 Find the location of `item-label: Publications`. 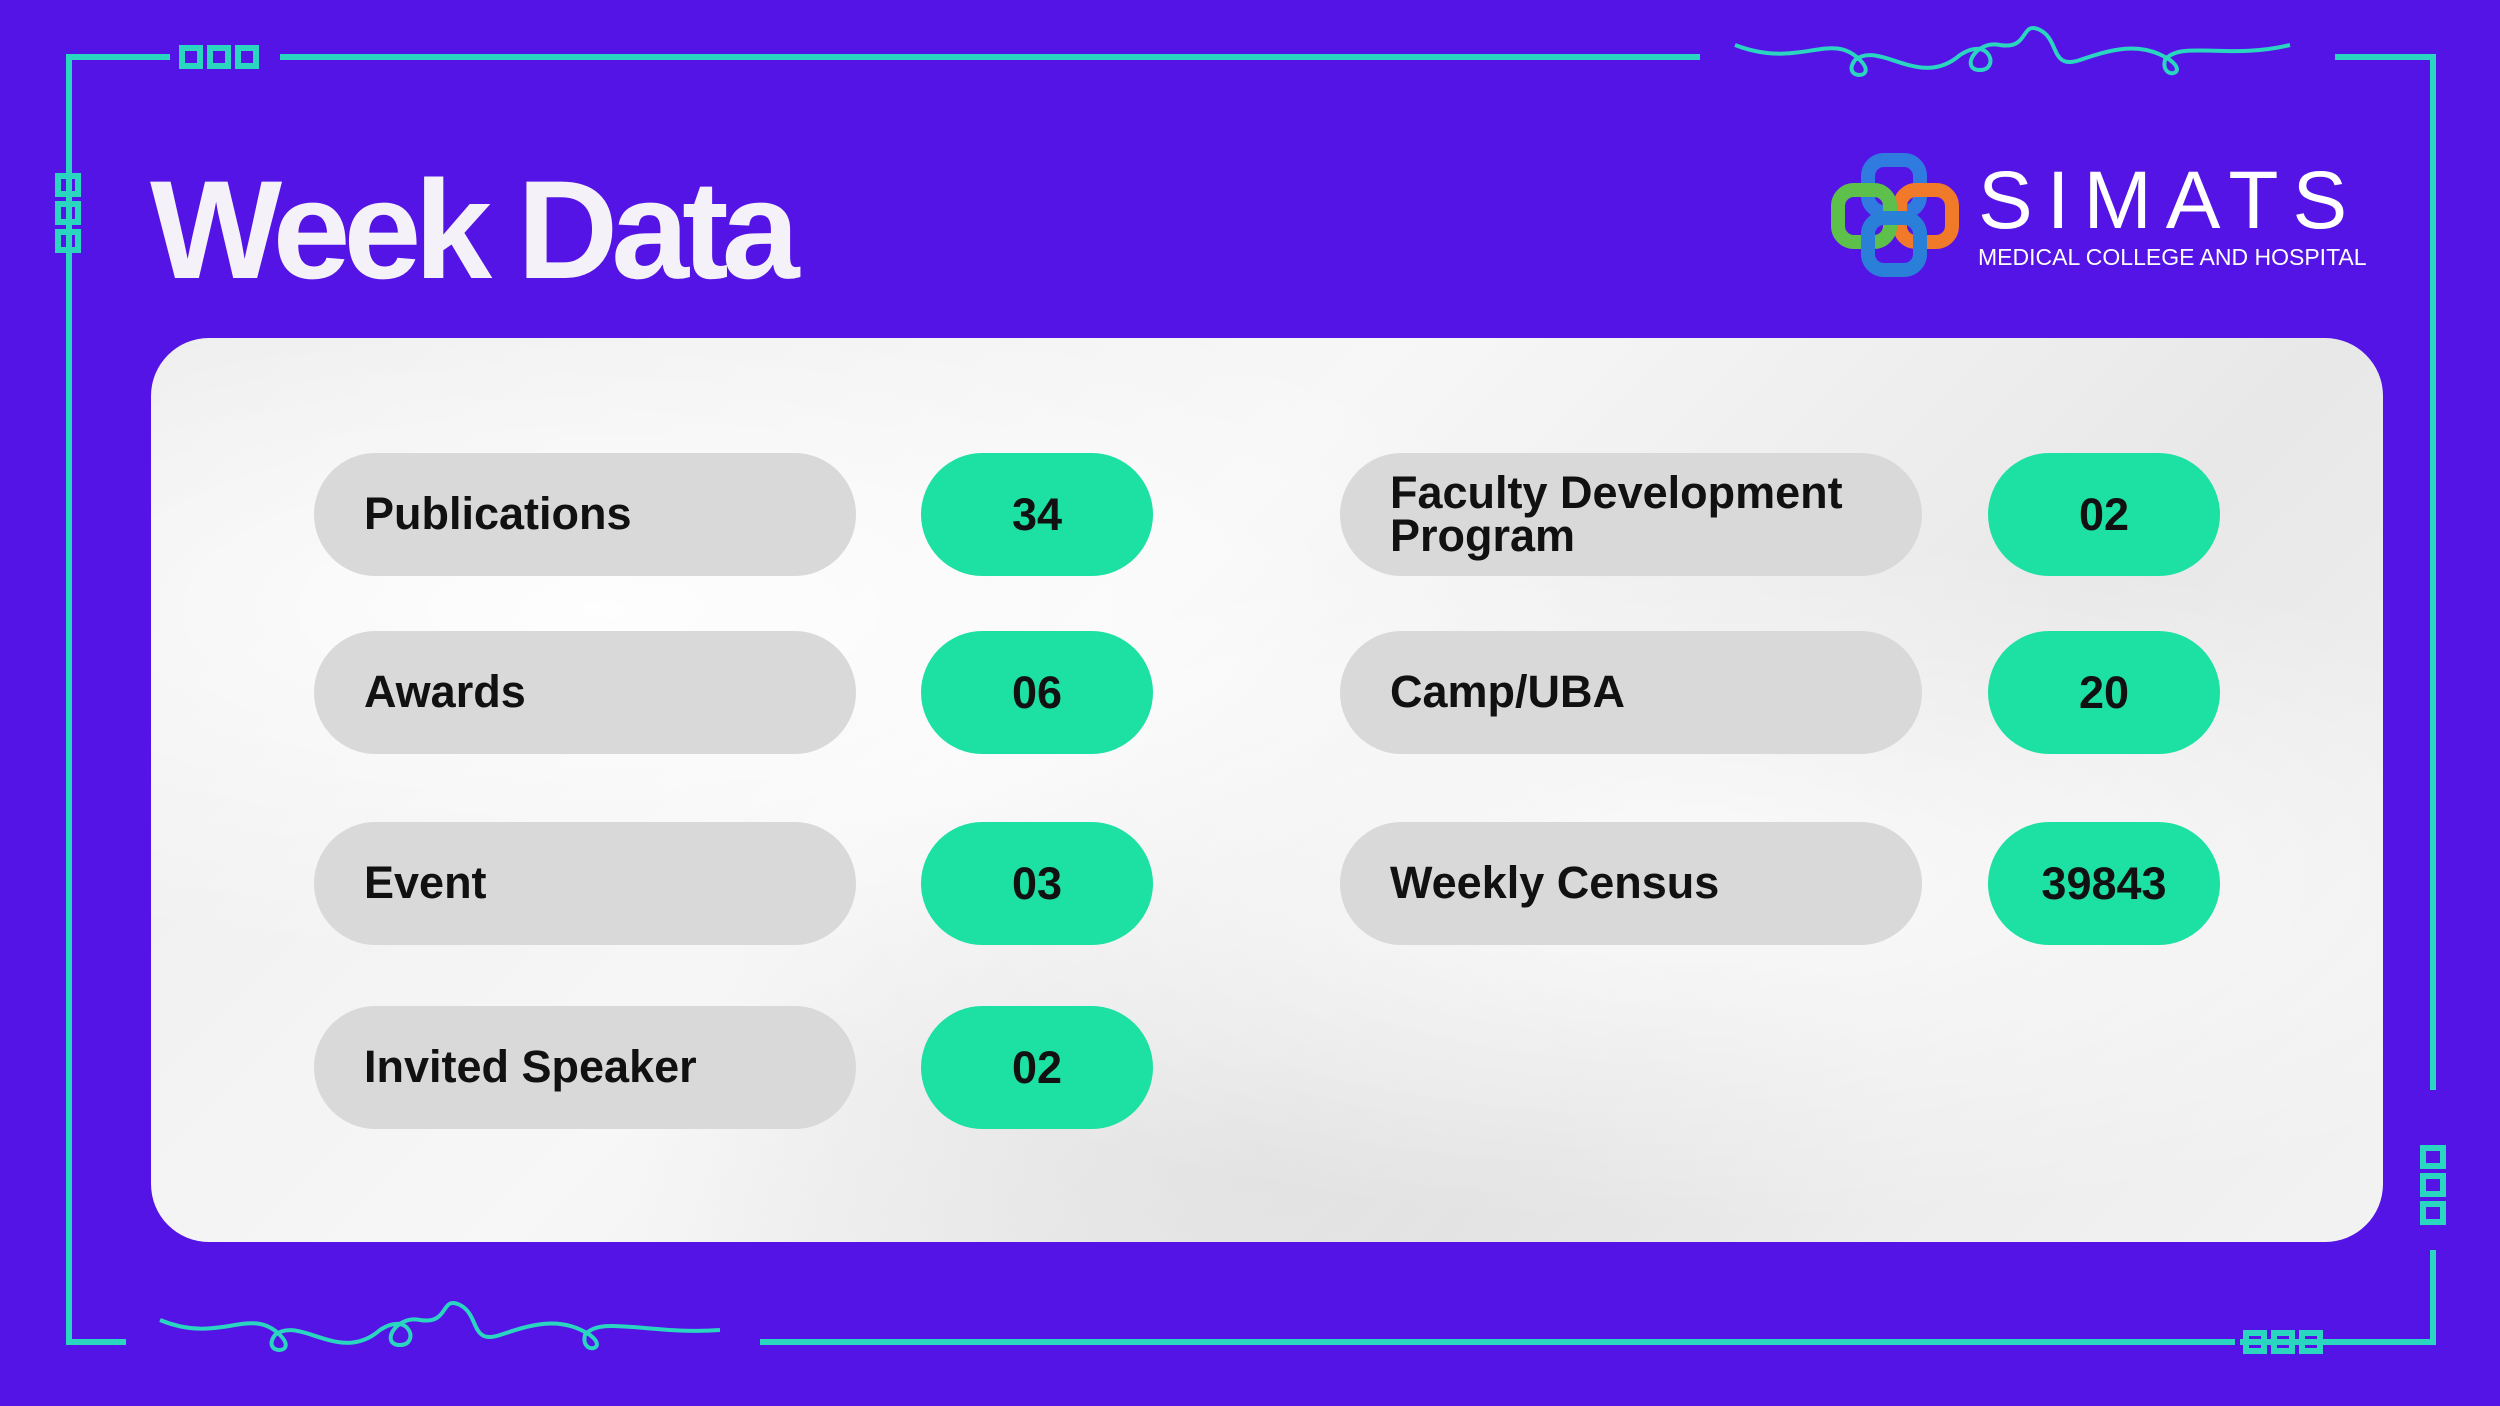

item-label: Publications is located at coordinates (585, 514).